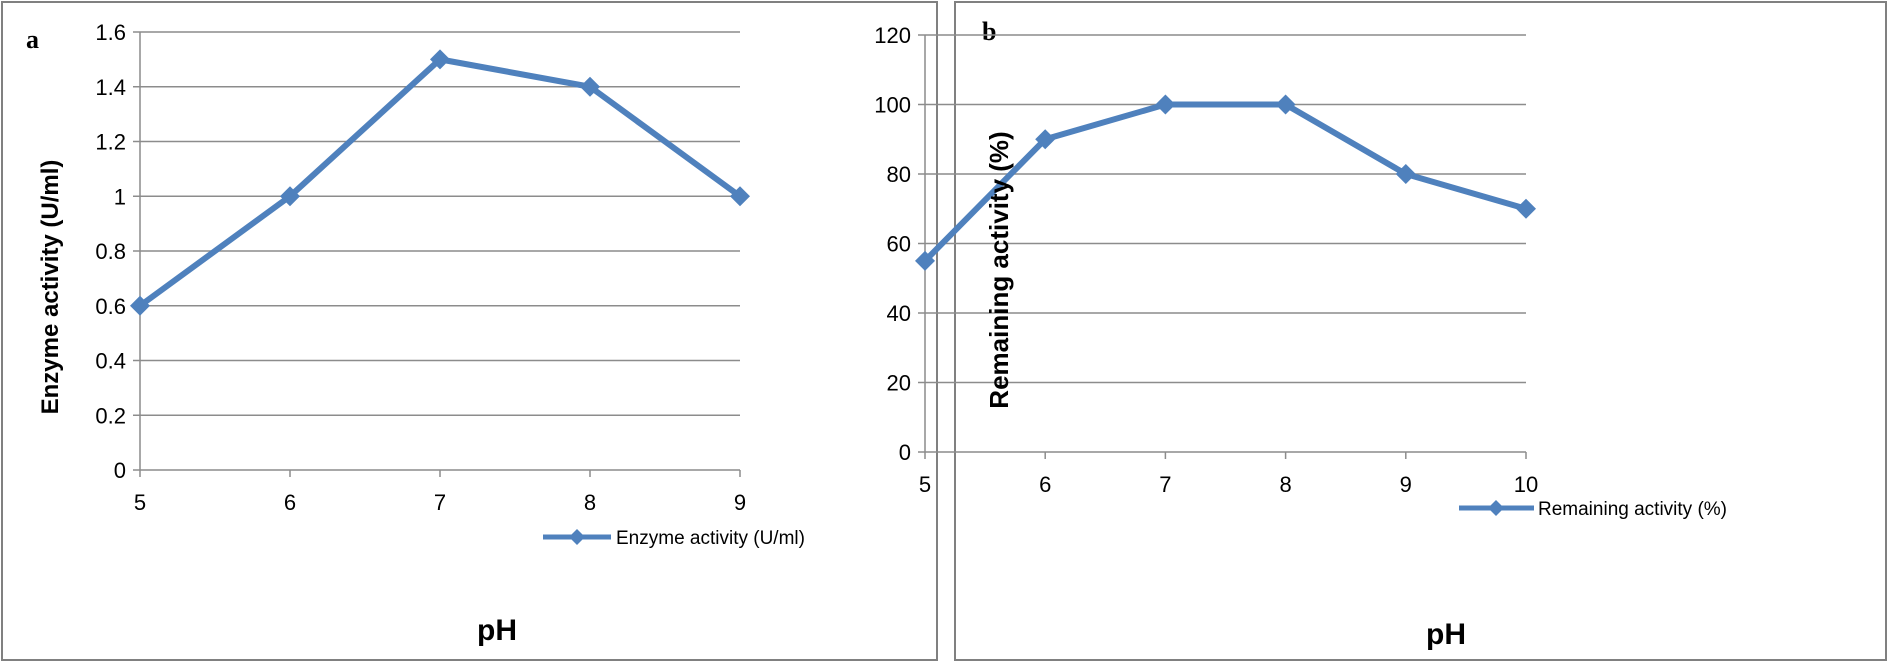  Describe the element at coordinates (110, 87) in the screenshot. I see `panel-a-y-tick-label: 1.4` at that location.